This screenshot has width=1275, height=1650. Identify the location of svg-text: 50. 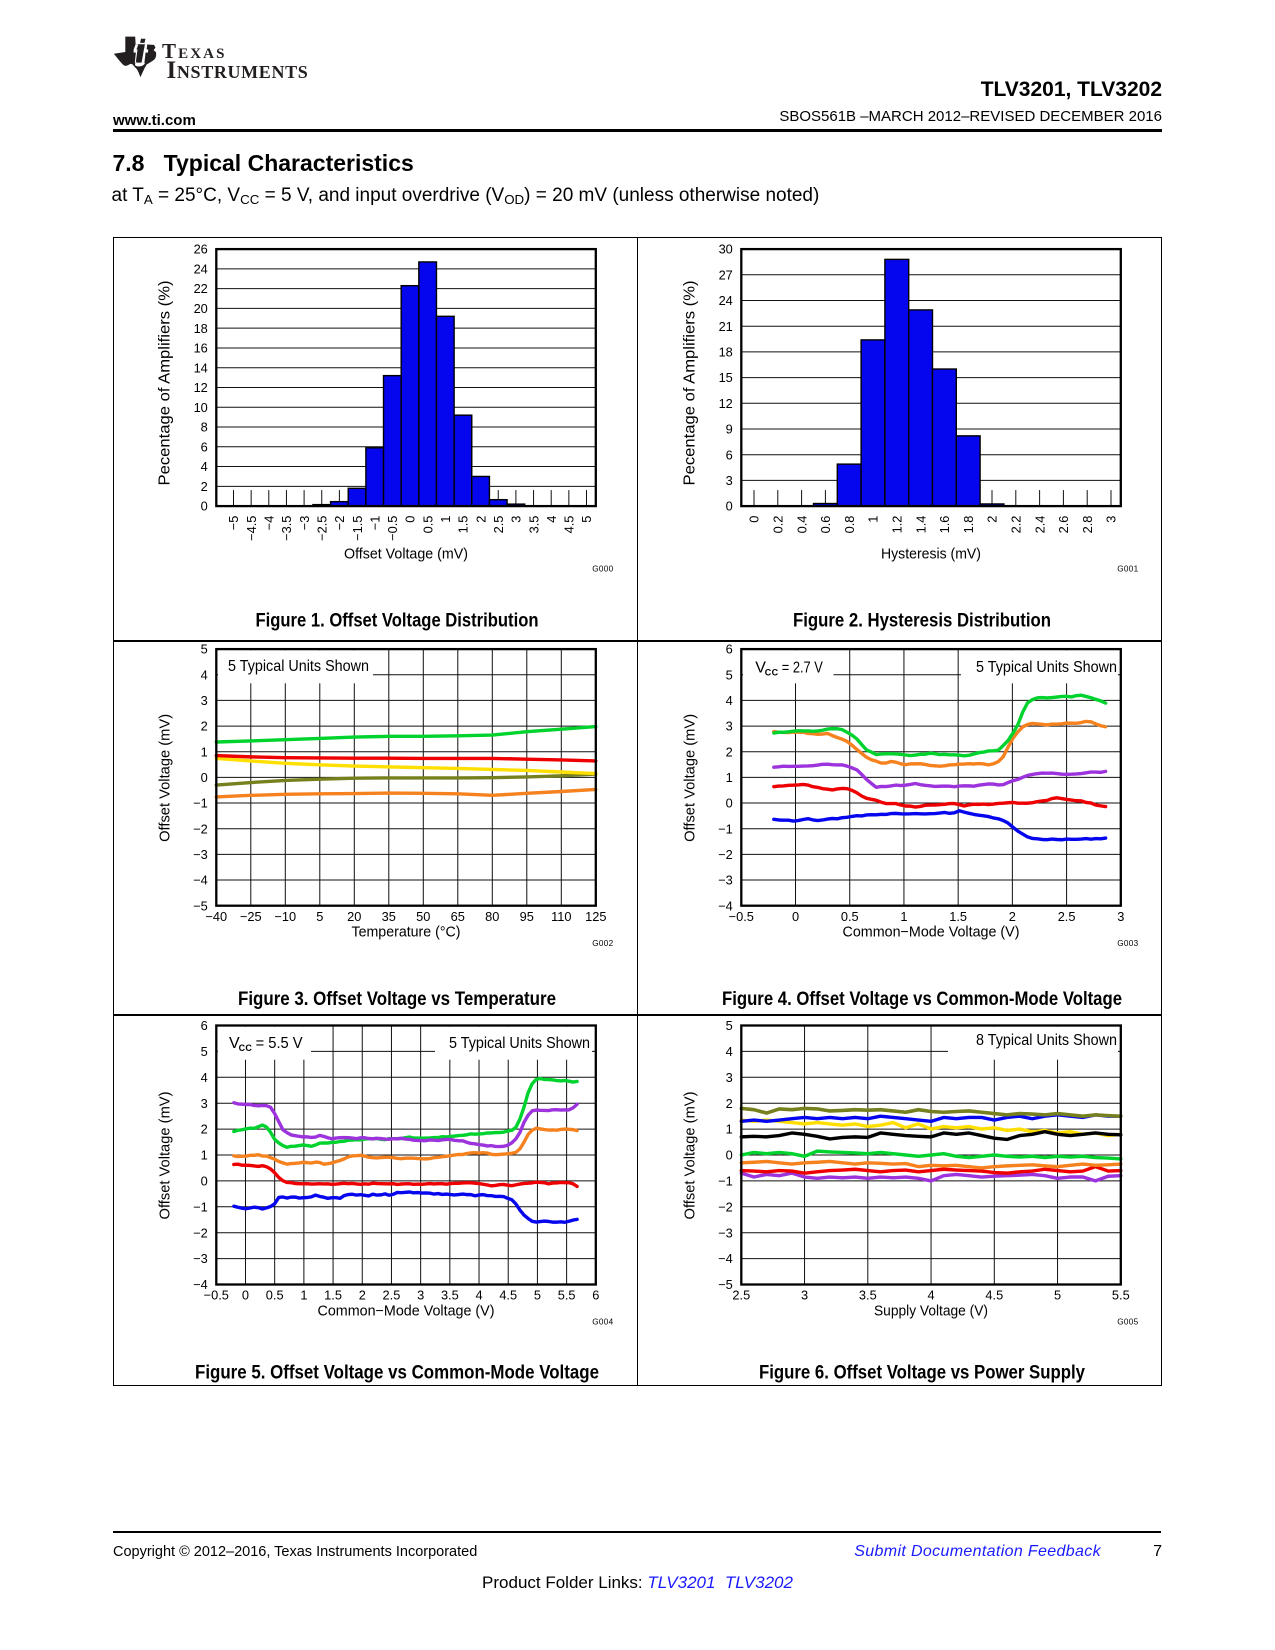
(423, 916).